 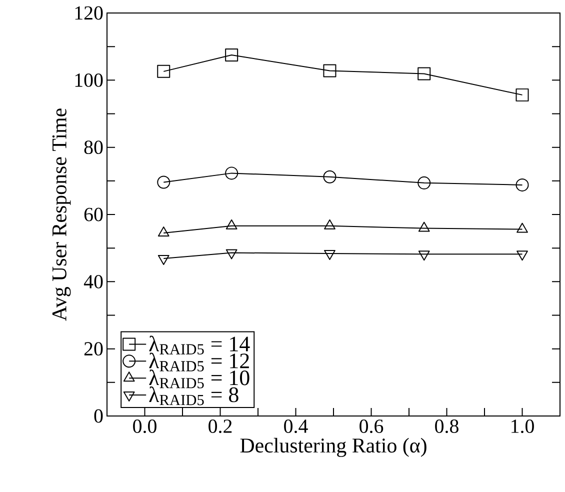 I want to click on x-tick-label: 0.4, so click(x=296, y=427).